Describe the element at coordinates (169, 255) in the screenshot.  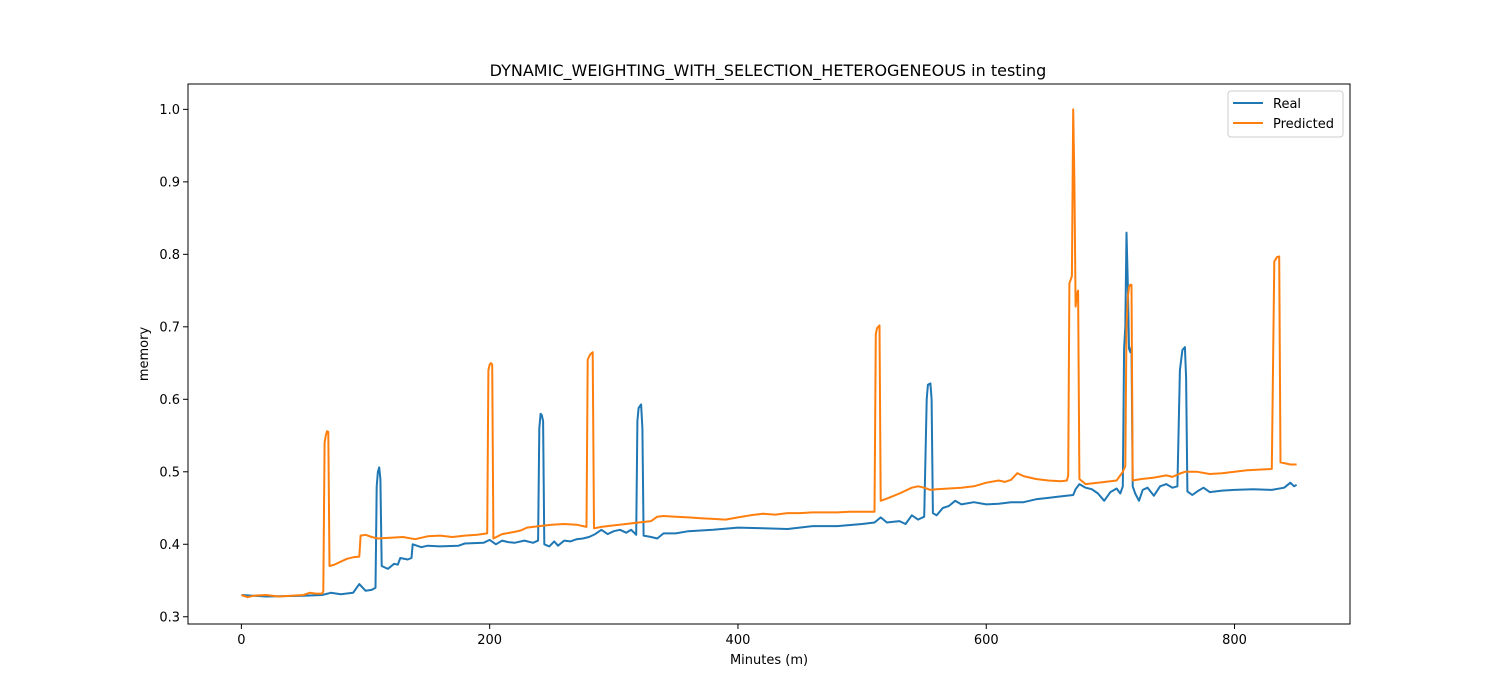
I see `y-tick-label: 0.8` at that location.